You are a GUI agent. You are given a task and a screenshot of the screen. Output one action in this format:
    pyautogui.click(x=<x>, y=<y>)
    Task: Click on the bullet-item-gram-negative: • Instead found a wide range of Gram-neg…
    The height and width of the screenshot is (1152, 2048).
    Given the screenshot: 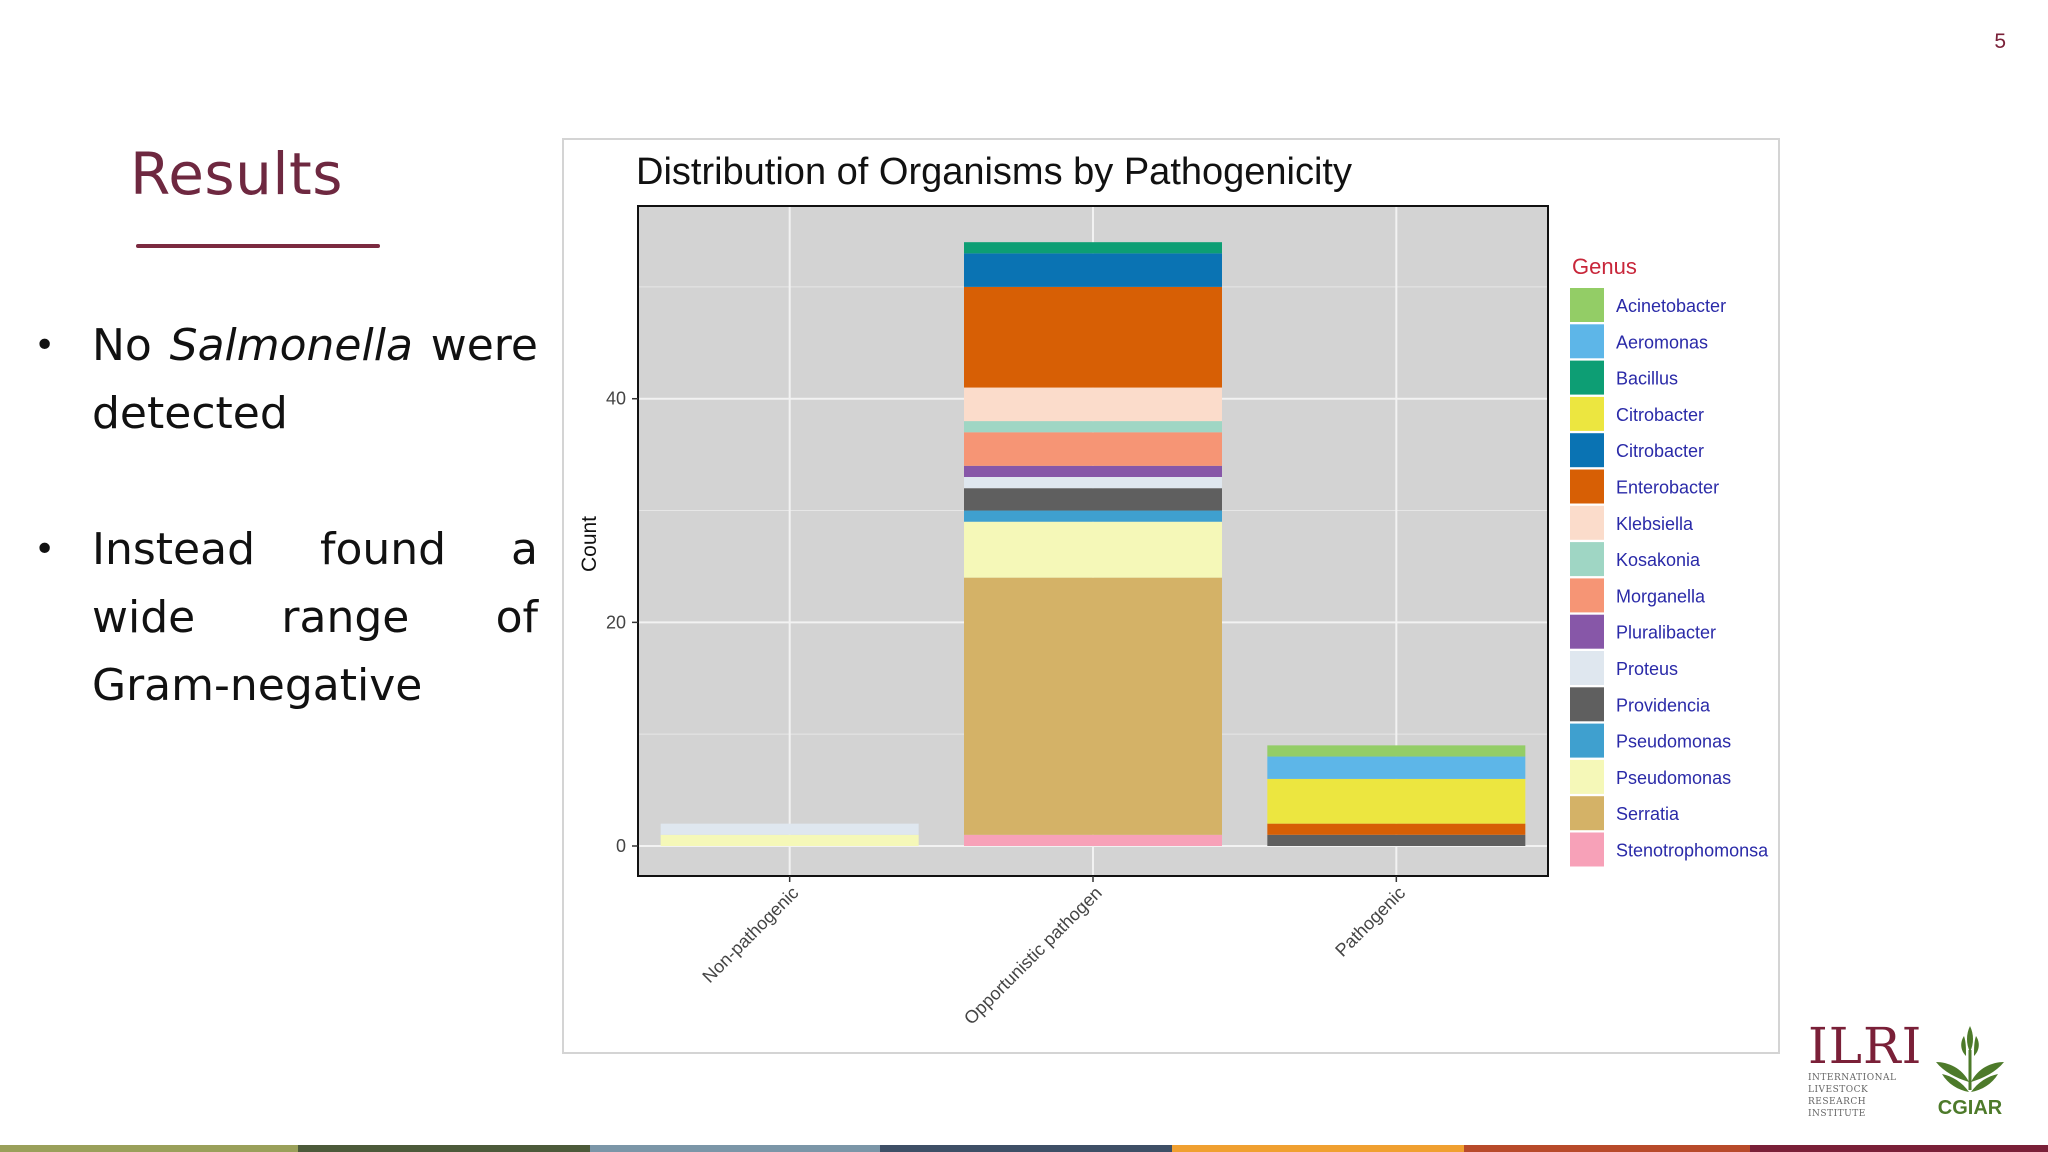 What is the action you would take?
    pyautogui.click(x=282, y=618)
    